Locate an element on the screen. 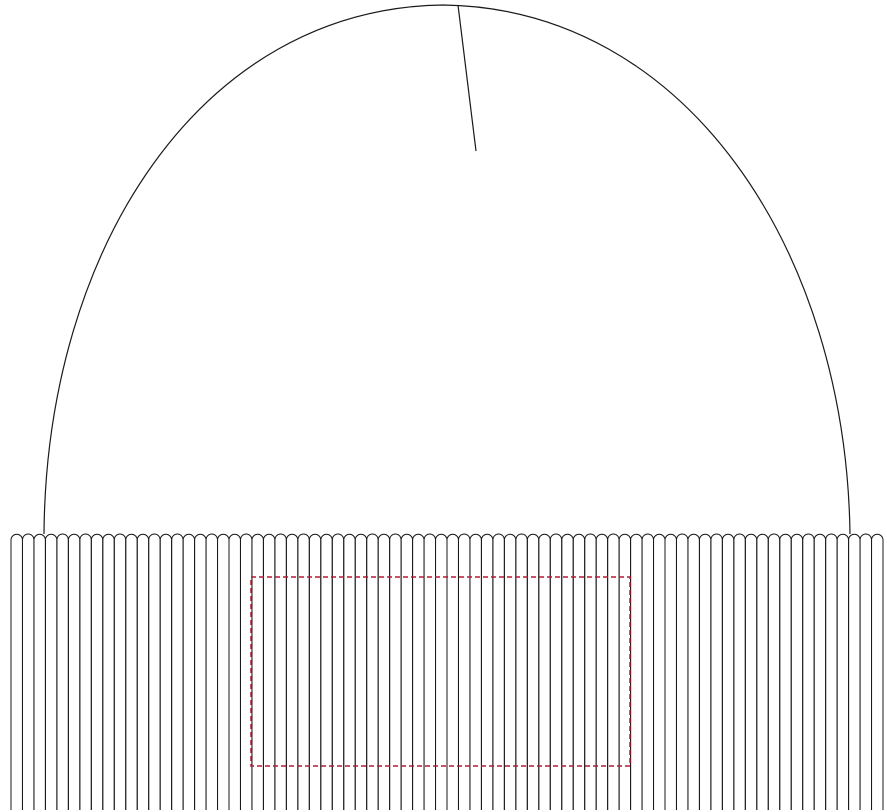 The width and height of the screenshot is (887, 812). print-area-boundary is located at coordinates (440, 671).